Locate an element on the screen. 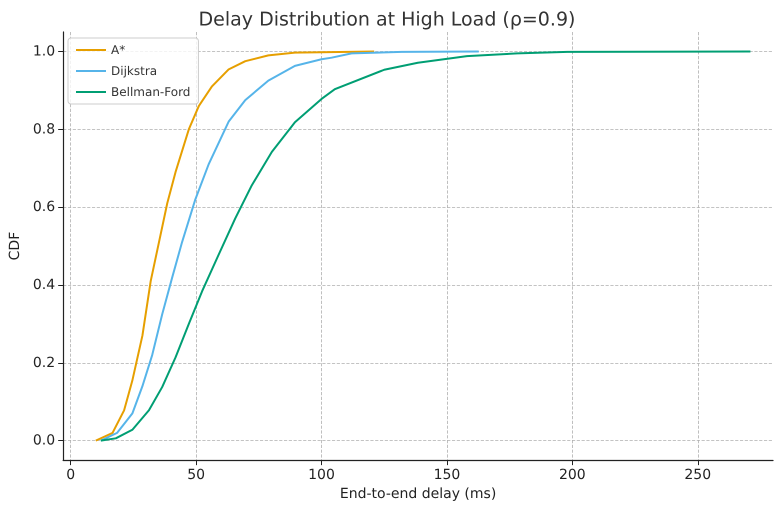 This screenshot has height=506, width=774. y-tick-label: 0.6 is located at coordinates (44, 207).